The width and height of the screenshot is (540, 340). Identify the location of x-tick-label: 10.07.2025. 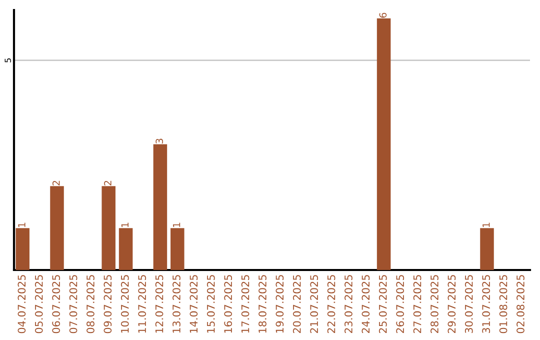
(124, 304).